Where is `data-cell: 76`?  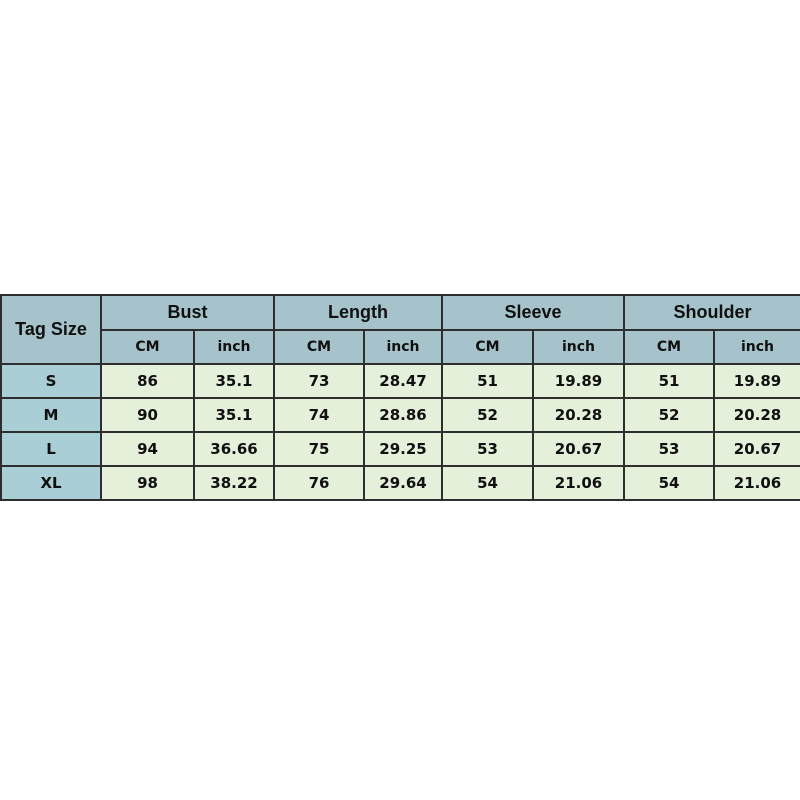
data-cell: 76 is located at coordinates (319, 483).